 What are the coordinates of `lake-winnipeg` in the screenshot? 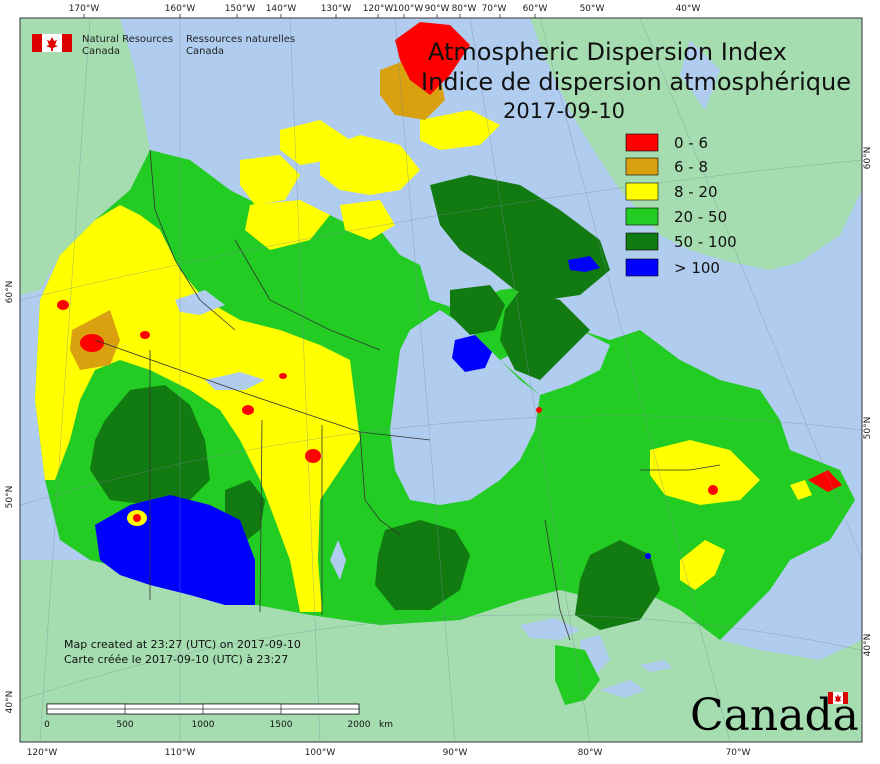 It's located at (338, 560).